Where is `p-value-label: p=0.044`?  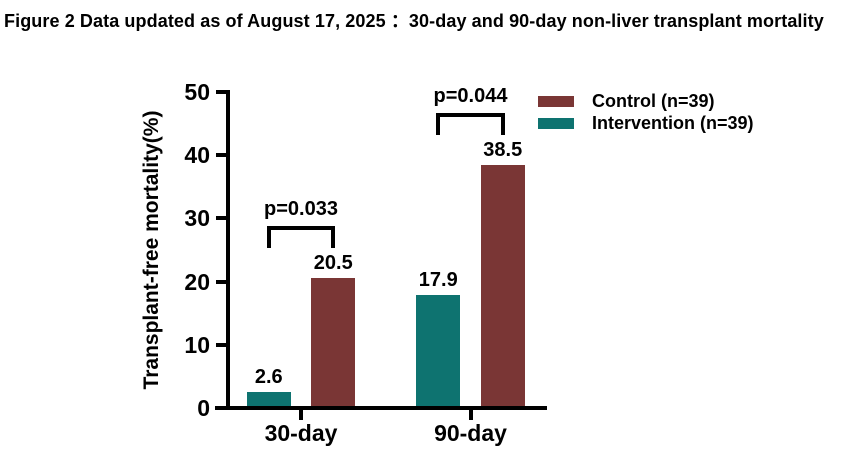 p-value-label: p=0.044 is located at coordinates (470, 95).